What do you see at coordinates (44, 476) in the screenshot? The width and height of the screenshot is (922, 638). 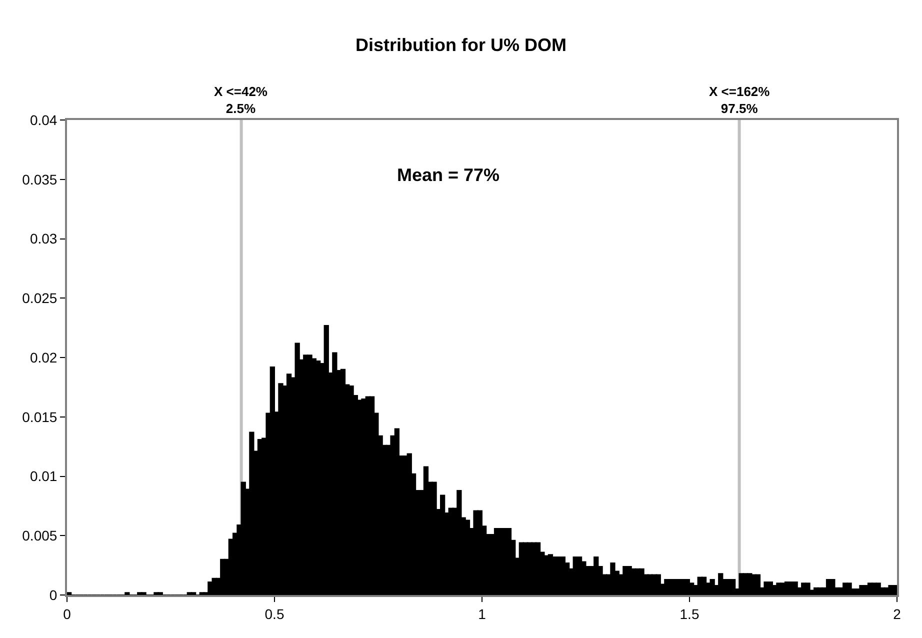 I see `y-tick-label: 0.01` at bounding box center [44, 476].